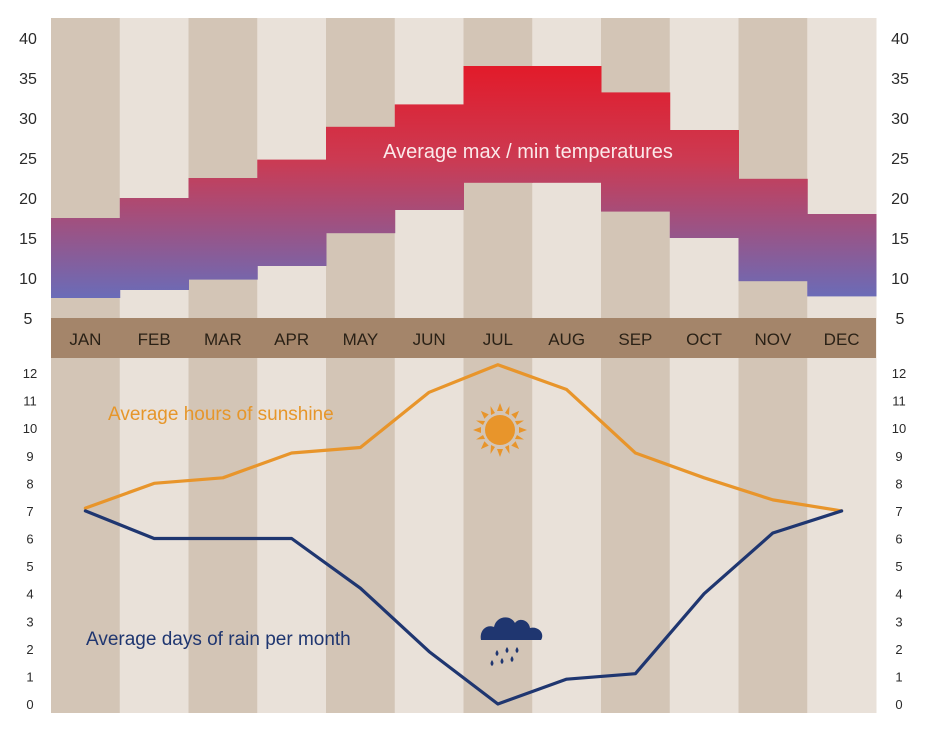 This screenshot has width=935, height=733. I want to click on sun-icon, so click(500, 430).